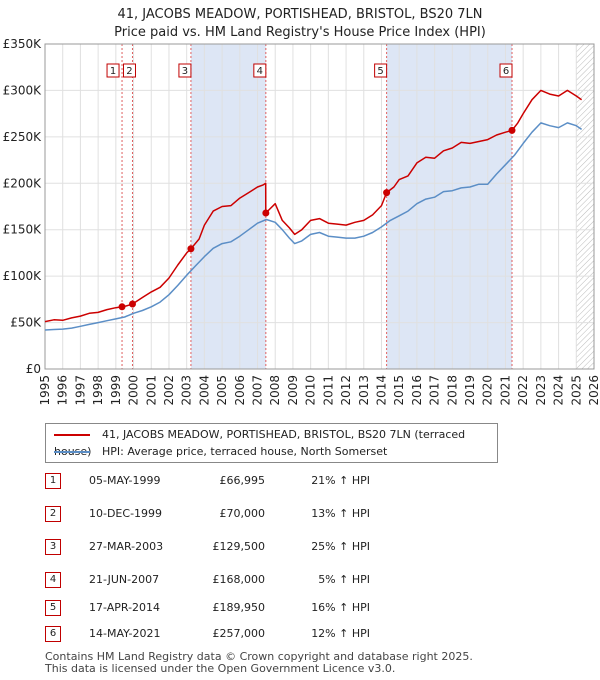 The image size is (600, 680). I want to click on x-tick-label: 1997, so click(80, 390).